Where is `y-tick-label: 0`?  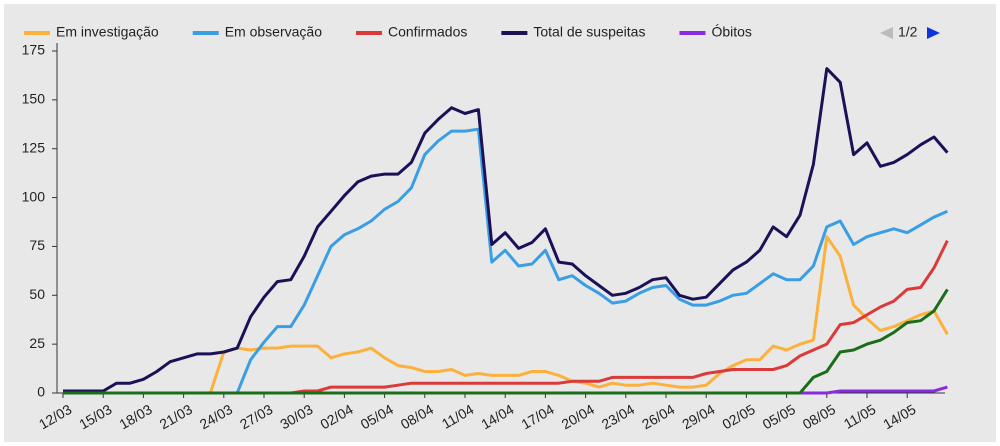 y-tick-label: 0 is located at coordinates (41, 392).